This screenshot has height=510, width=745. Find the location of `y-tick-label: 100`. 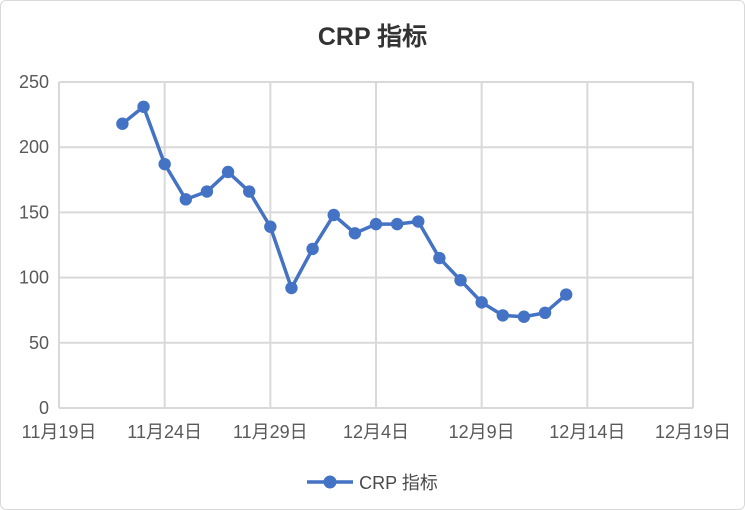

y-tick-label: 100 is located at coordinates (34, 278).